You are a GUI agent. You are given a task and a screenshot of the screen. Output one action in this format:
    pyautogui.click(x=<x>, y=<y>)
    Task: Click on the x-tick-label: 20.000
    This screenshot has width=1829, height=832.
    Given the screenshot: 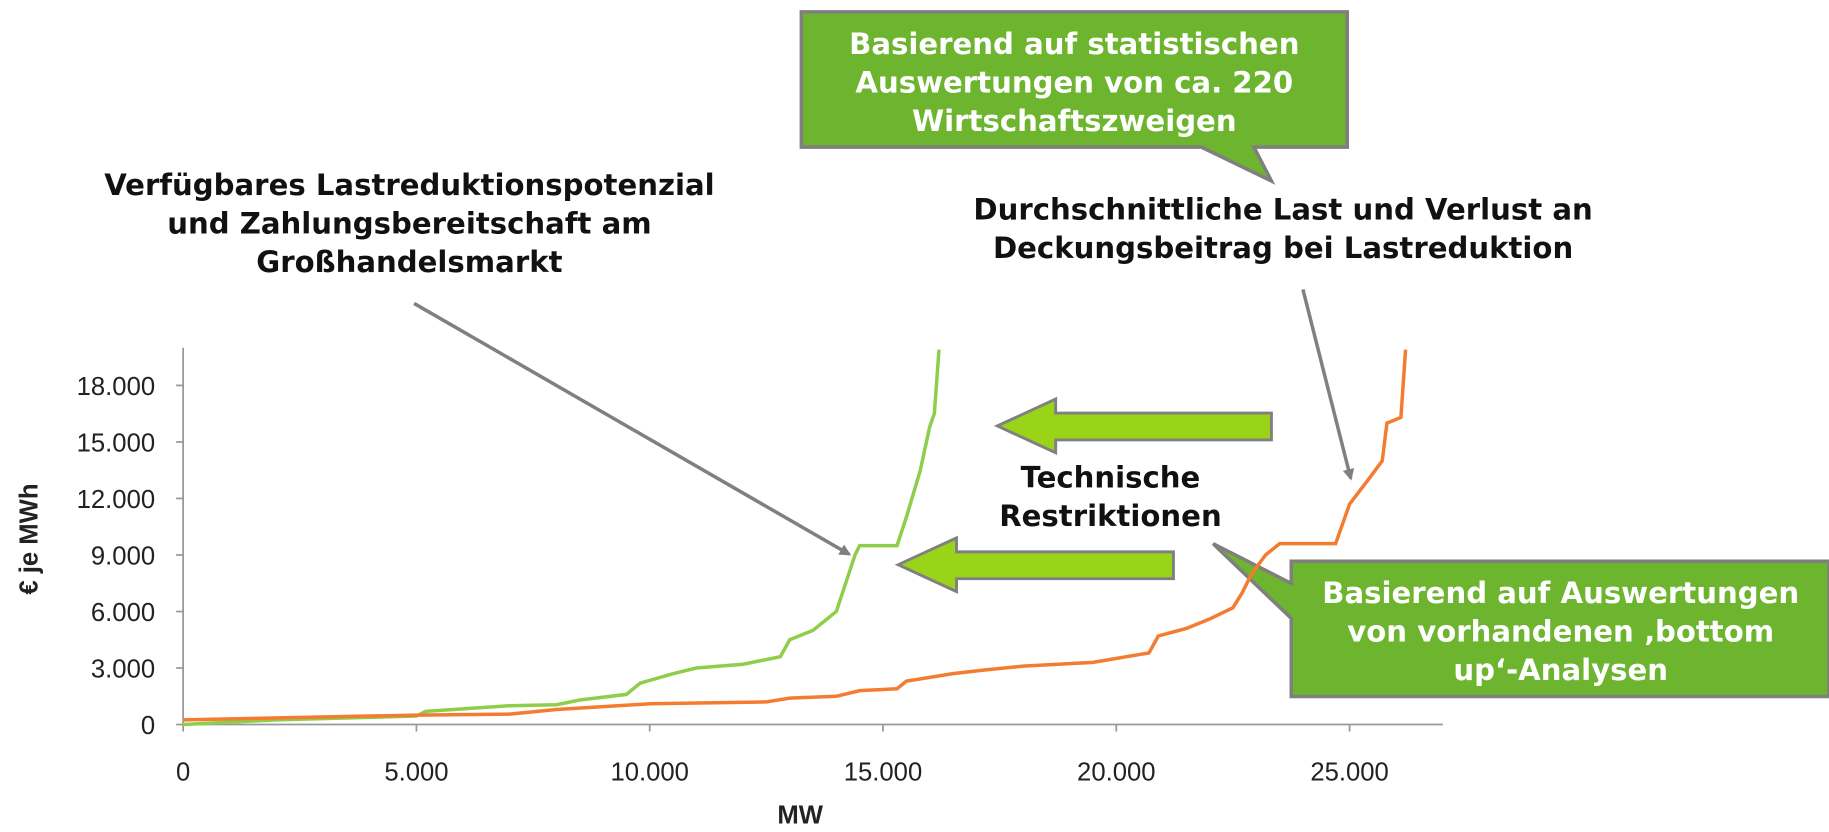 What is the action you would take?
    pyautogui.click(x=1116, y=773)
    